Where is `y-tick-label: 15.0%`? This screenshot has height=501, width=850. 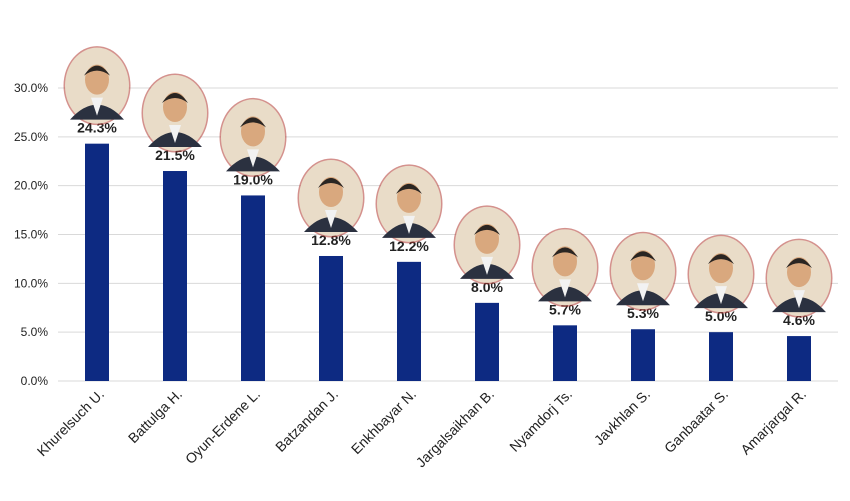 y-tick-label: 15.0% is located at coordinates (31, 235).